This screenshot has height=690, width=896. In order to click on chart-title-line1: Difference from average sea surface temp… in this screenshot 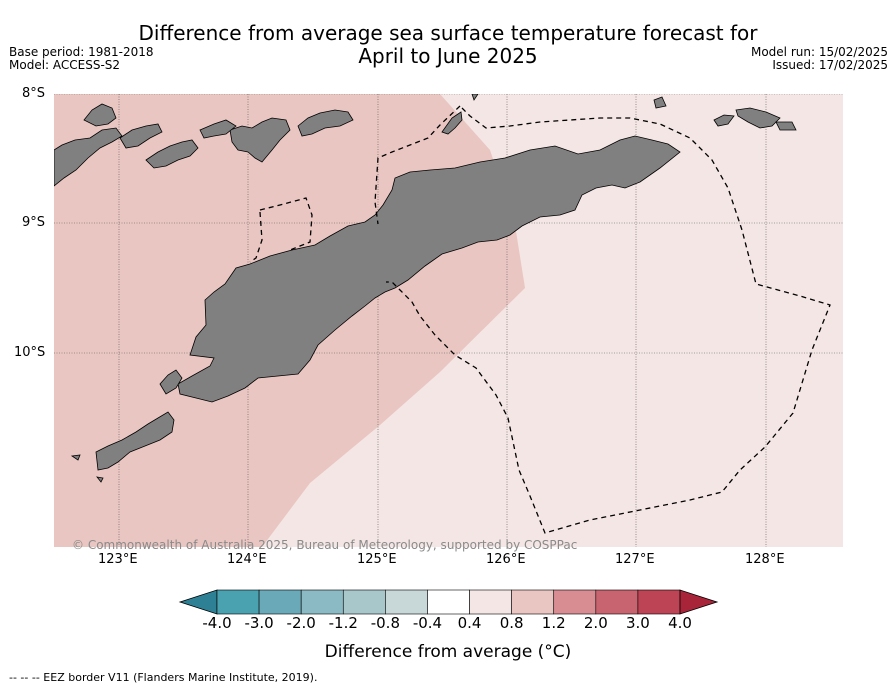, I will do `click(448, 33)`.